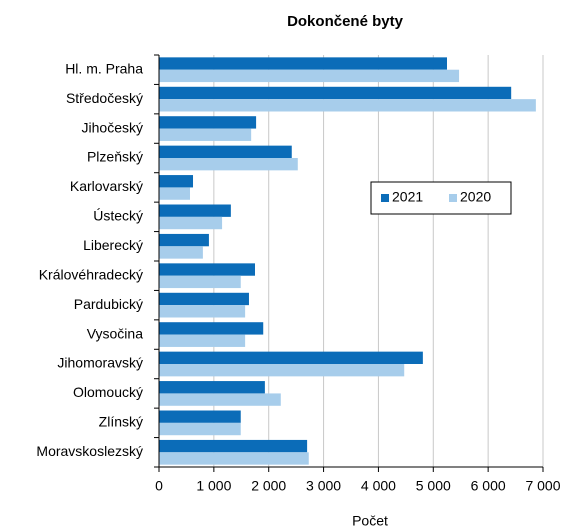 Image resolution: width=566 pixels, height=531 pixels. I want to click on y-tick-label: Jihomoravský, so click(100, 363).